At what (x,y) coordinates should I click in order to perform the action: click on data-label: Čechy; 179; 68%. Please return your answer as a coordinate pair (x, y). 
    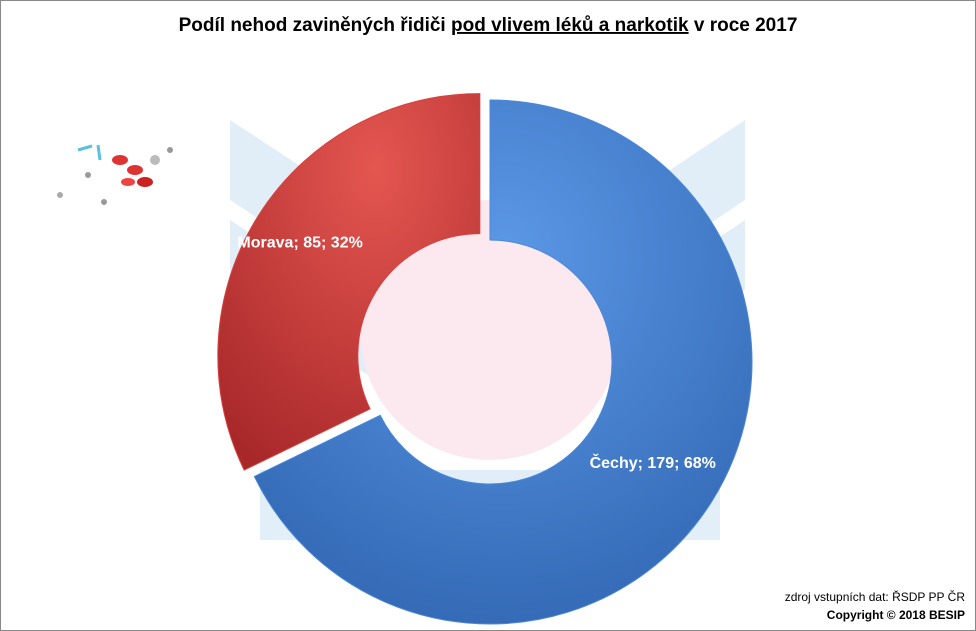
    Looking at the image, I should click on (653, 462).